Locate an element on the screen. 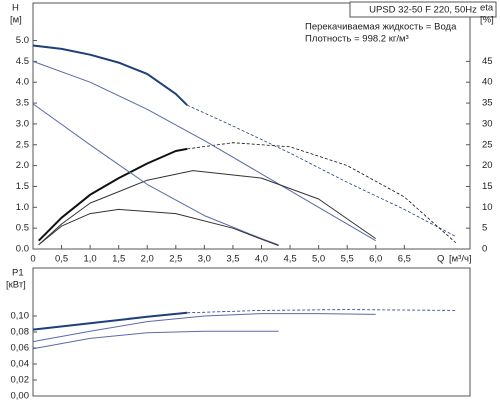 This screenshot has width=500, height=400. y-tick-label: 0,00 is located at coordinates (20, 395).